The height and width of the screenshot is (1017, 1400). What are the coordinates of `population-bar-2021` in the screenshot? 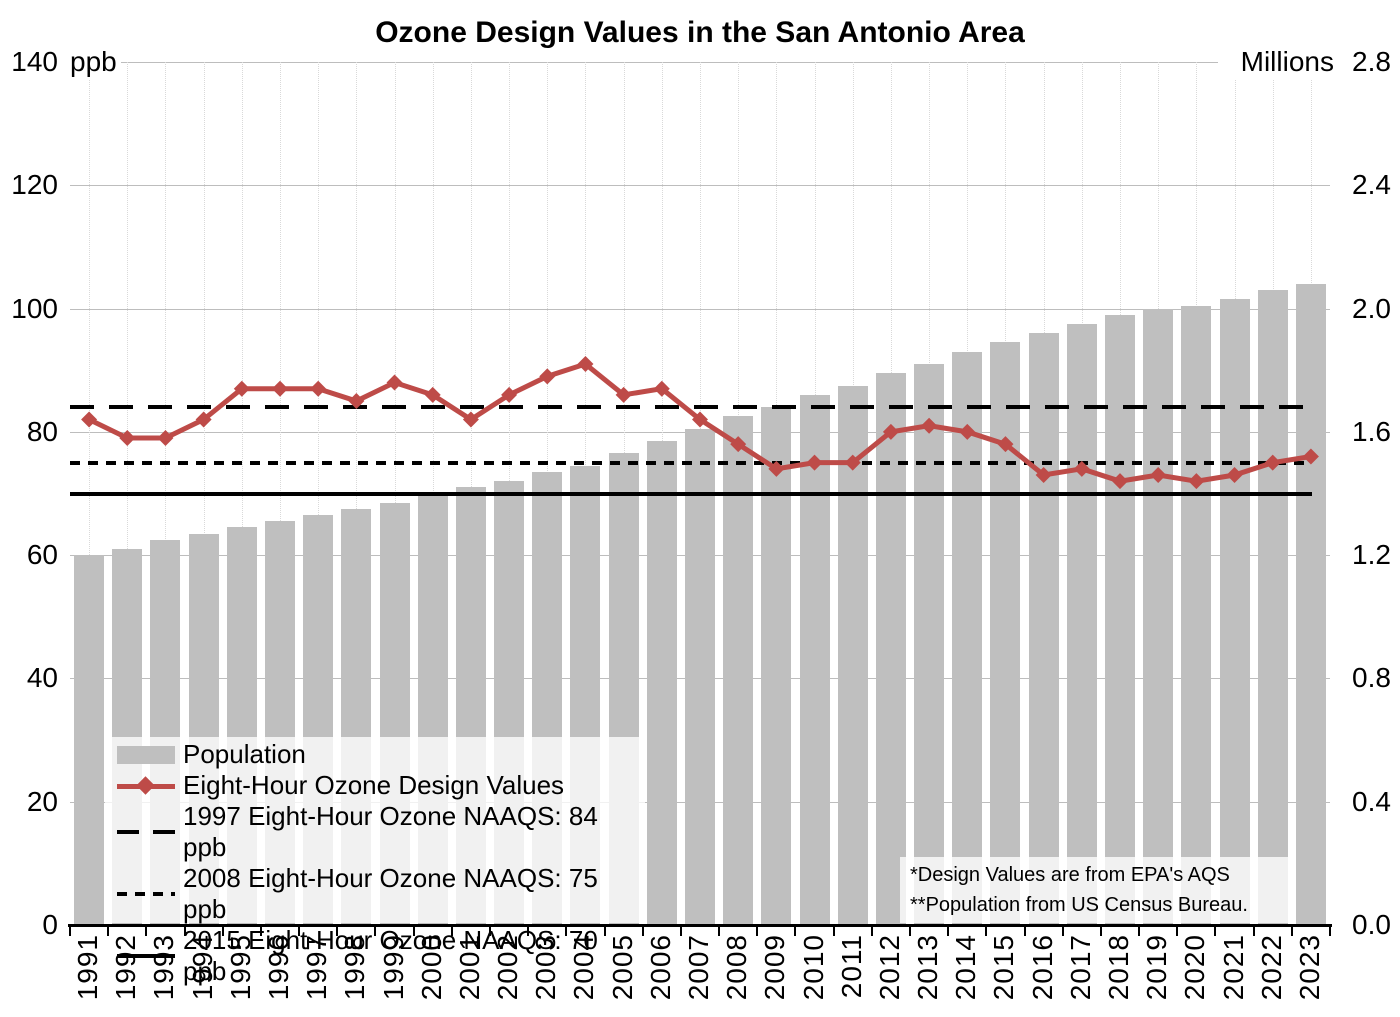 It's located at (1234, 612).